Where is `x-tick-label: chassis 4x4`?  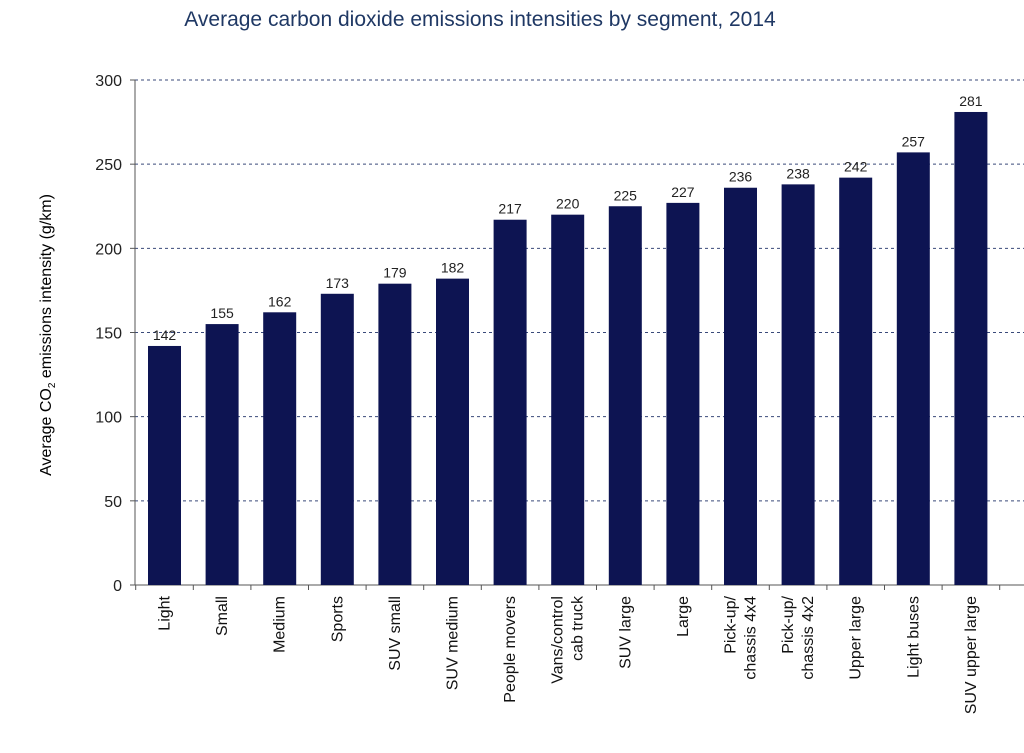
x-tick-label: chassis 4x4 is located at coordinates (751, 638).